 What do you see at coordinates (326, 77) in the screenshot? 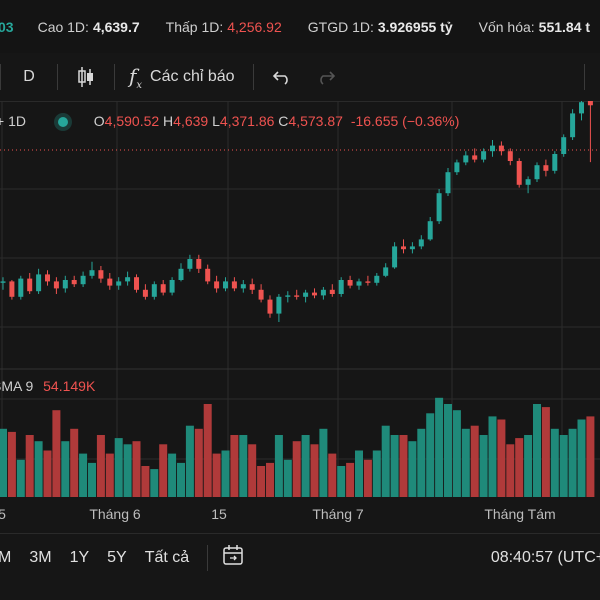
I see `redo-icon` at bounding box center [326, 77].